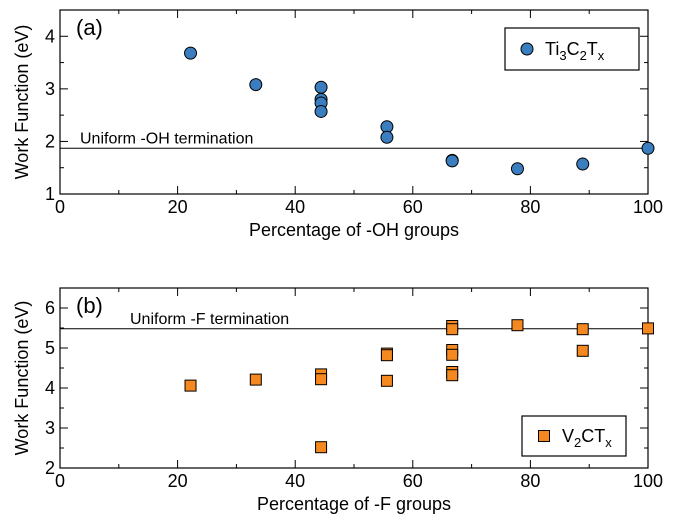 Image resolution: width=679 pixels, height=516 pixels. Describe the element at coordinates (592, 49) in the screenshot. I see `legend-label-part: T` at that location.